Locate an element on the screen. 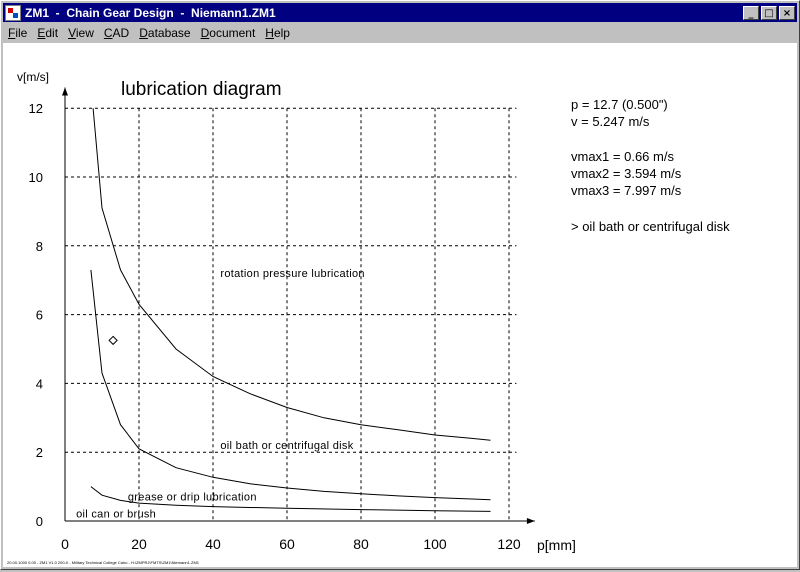 Image resolution: width=800 pixels, height=572 pixels. operating-point-marker is located at coordinates (113, 340).